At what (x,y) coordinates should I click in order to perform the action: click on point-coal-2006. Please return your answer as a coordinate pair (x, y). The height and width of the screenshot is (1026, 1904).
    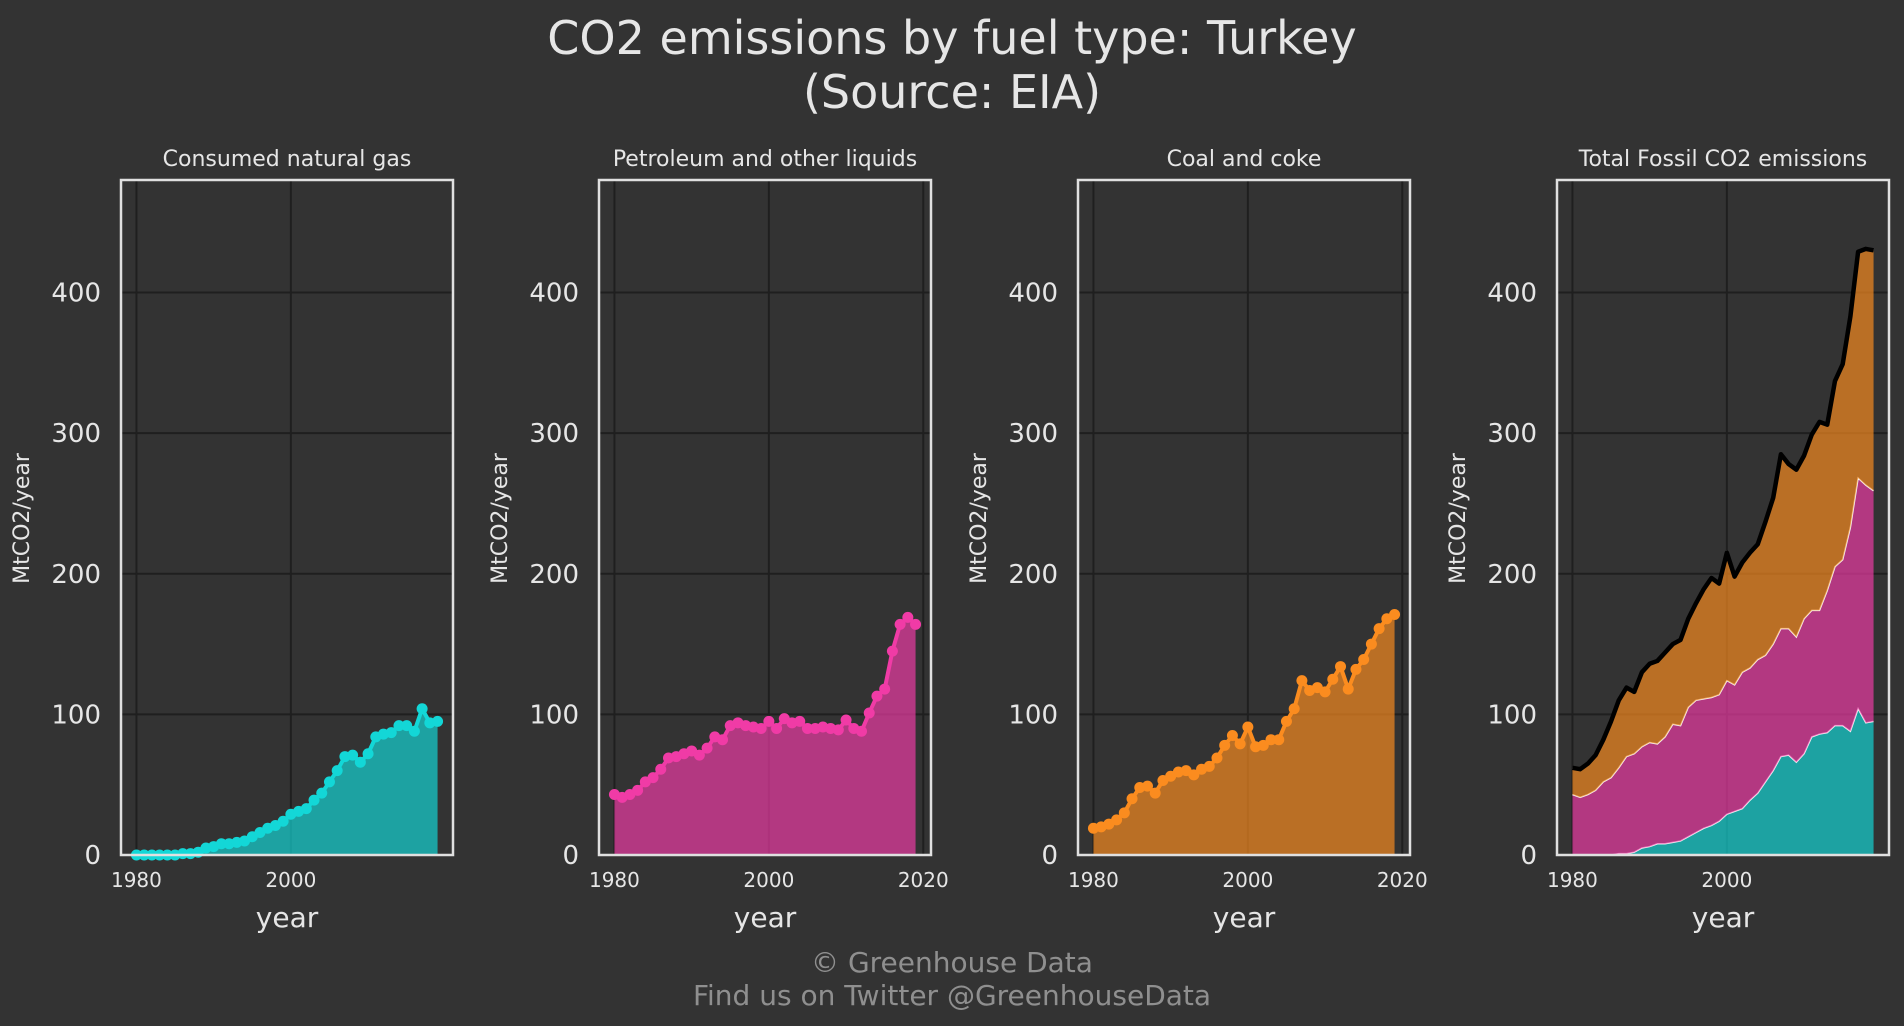
    Looking at the image, I should click on (1294, 709).